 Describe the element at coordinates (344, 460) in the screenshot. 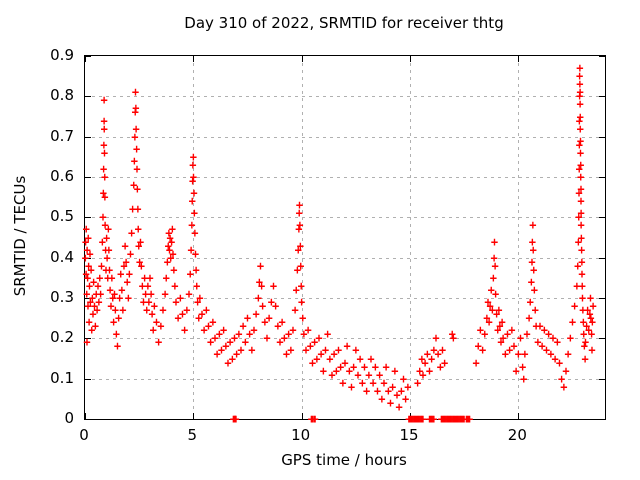

I see `x-axis-label: GPS time / hours` at that location.